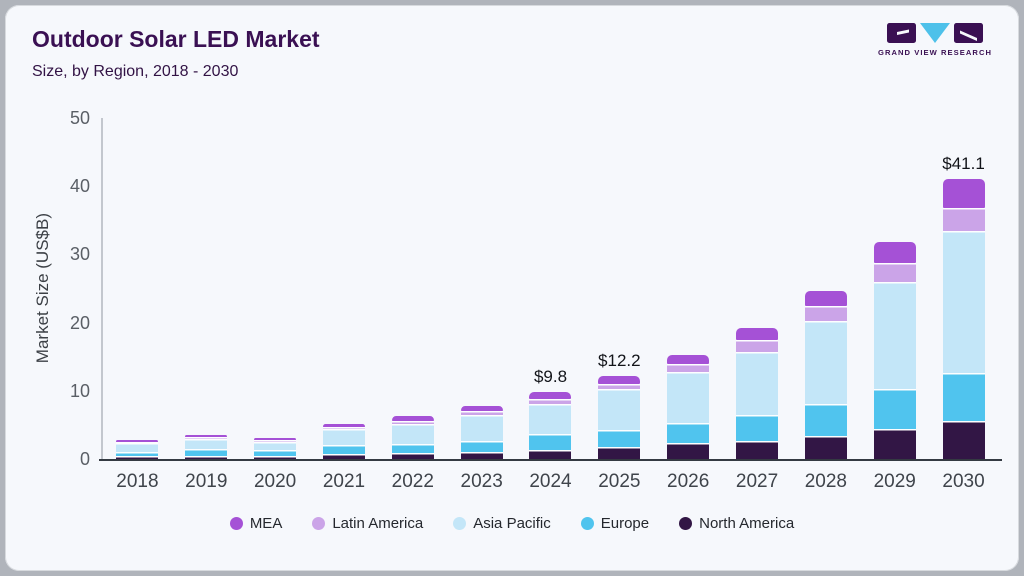 This screenshot has height=576, width=1024. What do you see at coordinates (550, 377) in the screenshot?
I see `bar-value-label-2024: $9.8` at bounding box center [550, 377].